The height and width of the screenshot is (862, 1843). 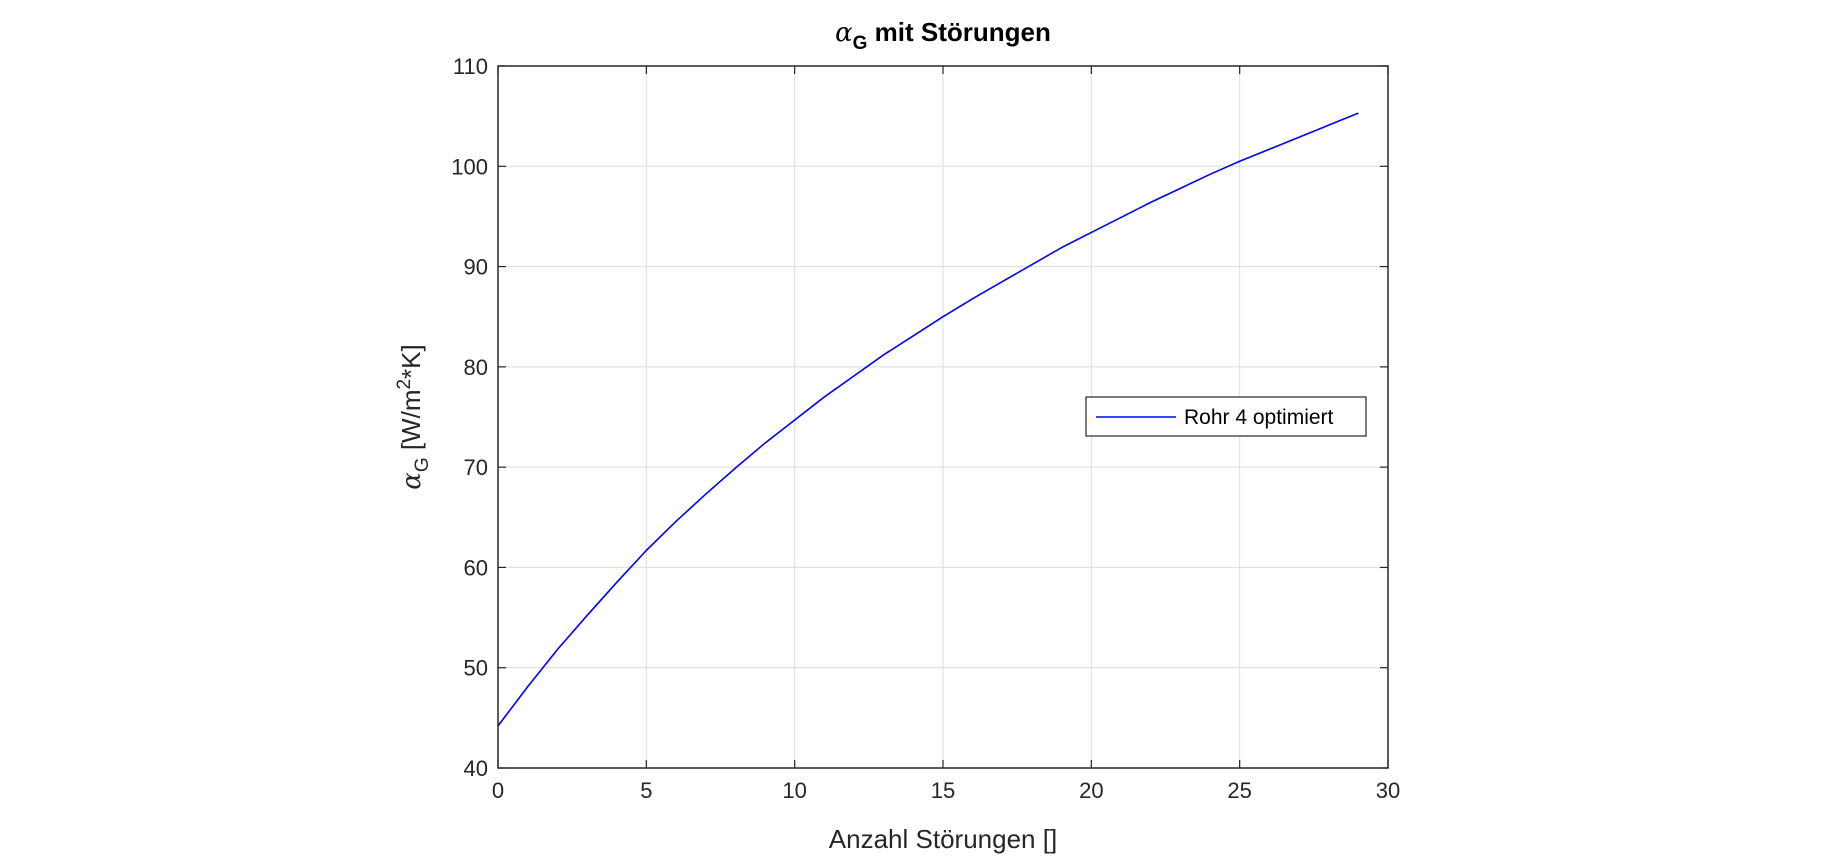 What do you see at coordinates (470, 66) in the screenshot?
I see `y-tick-label: 110` at bounding box center [470, 66].